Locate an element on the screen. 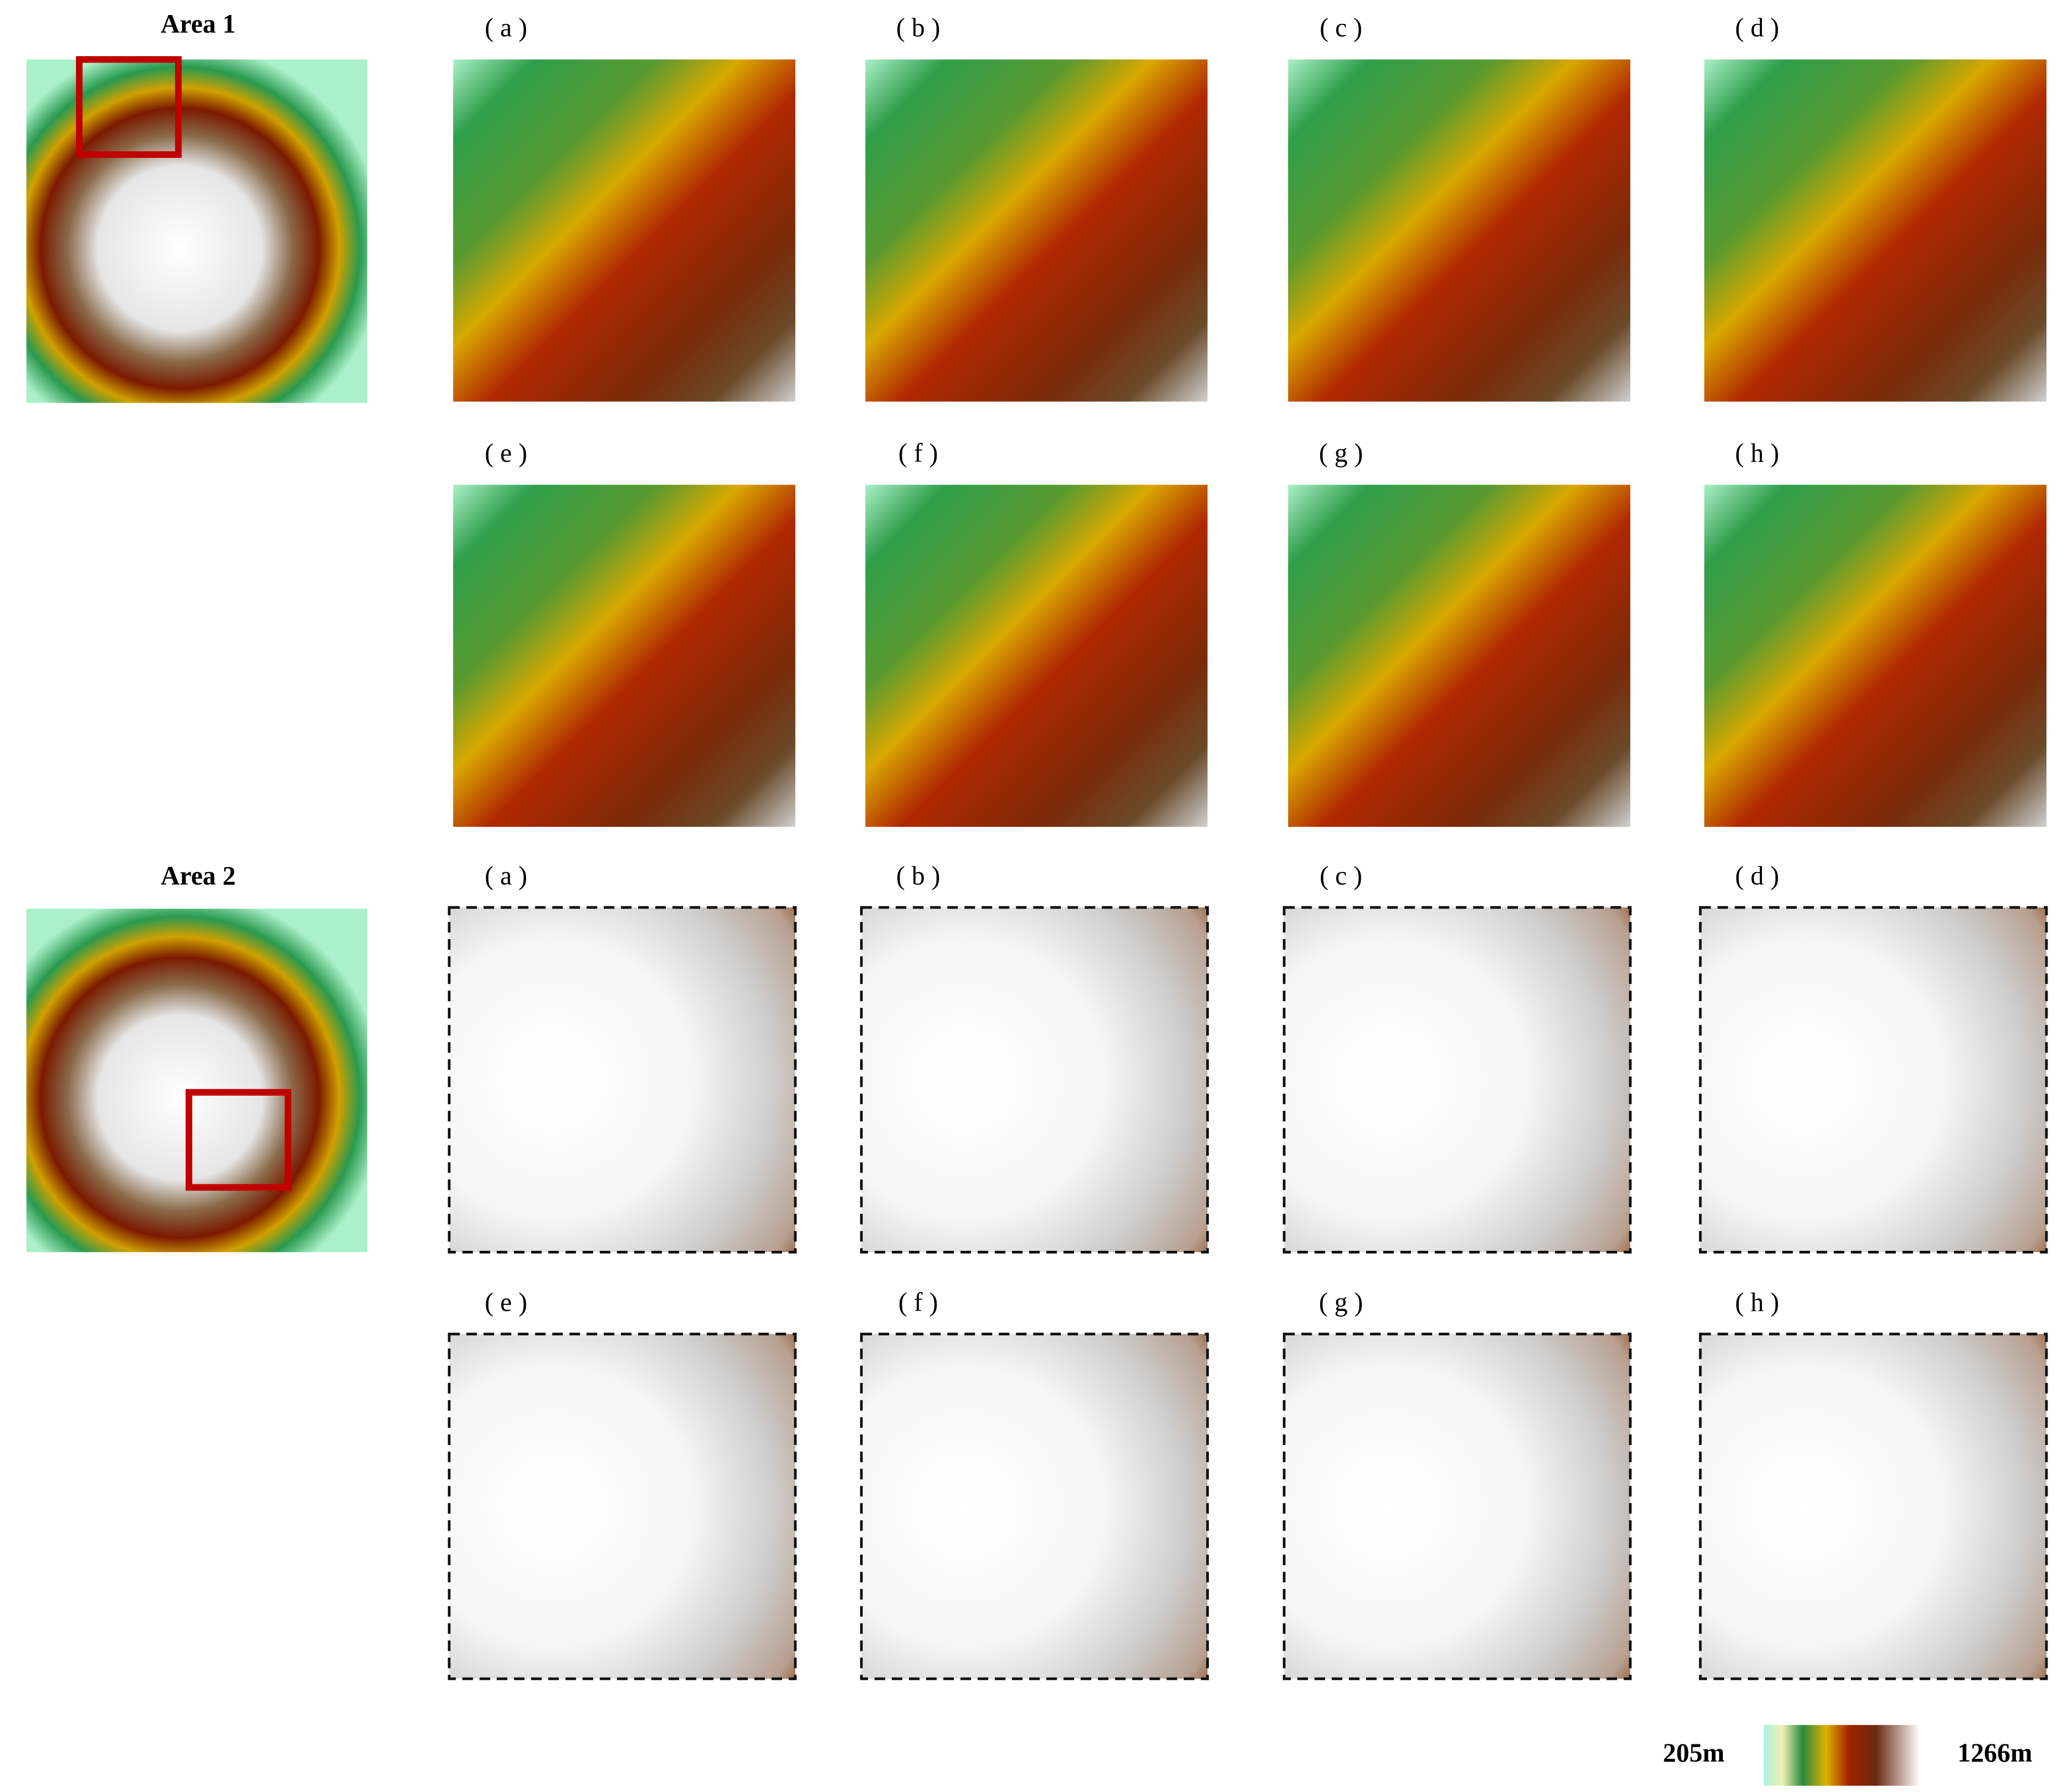 This screenshot has width=2061, height=1792. legend-min: 205m is located at coordinates (1694, 1752).